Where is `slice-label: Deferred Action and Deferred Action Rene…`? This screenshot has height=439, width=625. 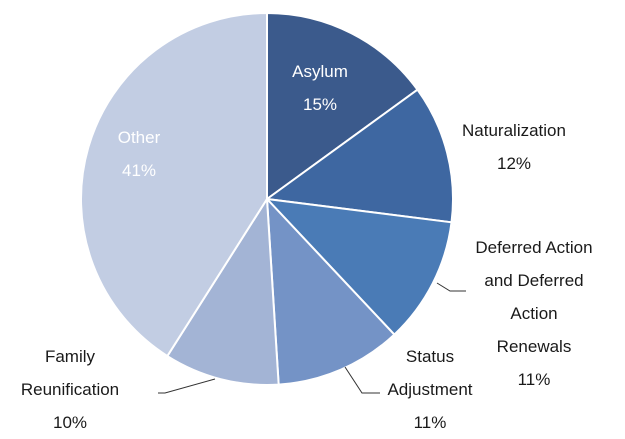 slice-label: Deferred Action and Deferred Action Rene… is located at coordinates (529, 313).